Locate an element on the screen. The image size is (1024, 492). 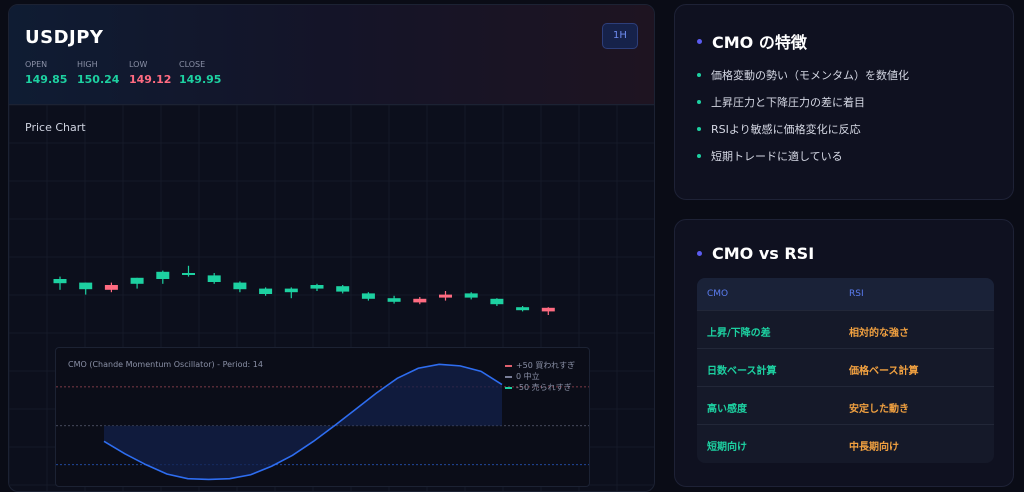
table-row: 高い感度 安定した動き is located at coordinates (845, 405).